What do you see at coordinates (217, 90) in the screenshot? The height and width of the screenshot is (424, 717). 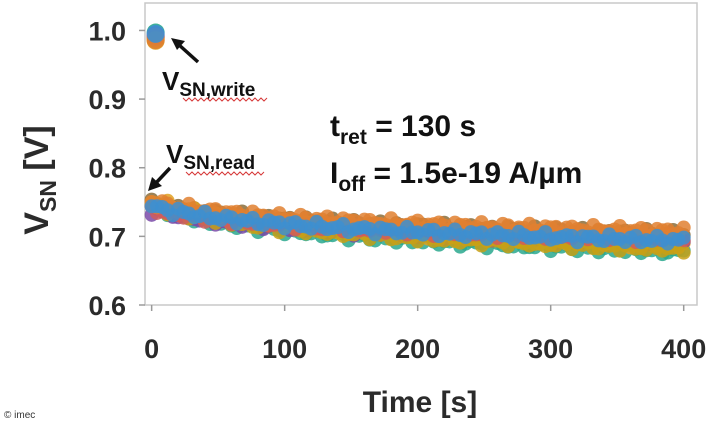 I see `write-annotation-sub: SN,write` at bounding box center [217, 90].